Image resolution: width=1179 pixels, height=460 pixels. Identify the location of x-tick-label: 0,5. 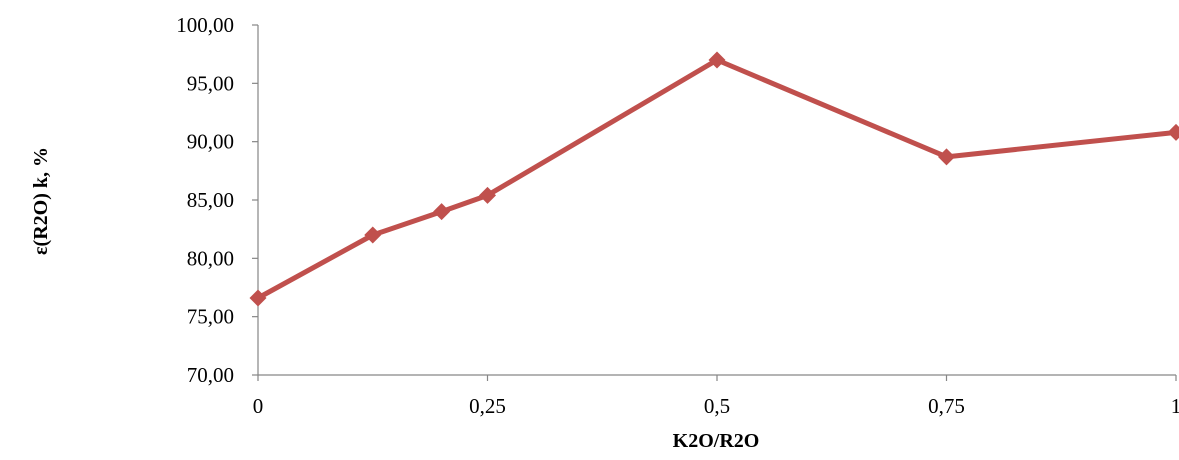
(717, 406).